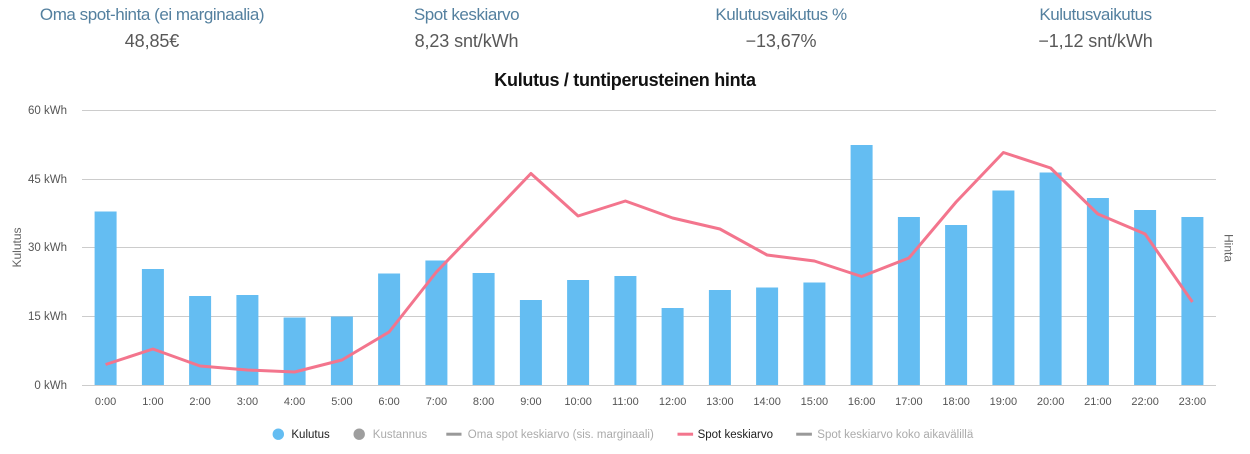 This screenshot has height=454, width=1250. Describe the element at coordinates (673, 402) in the screenshot. I see `svg-text: 12:00` at that location.